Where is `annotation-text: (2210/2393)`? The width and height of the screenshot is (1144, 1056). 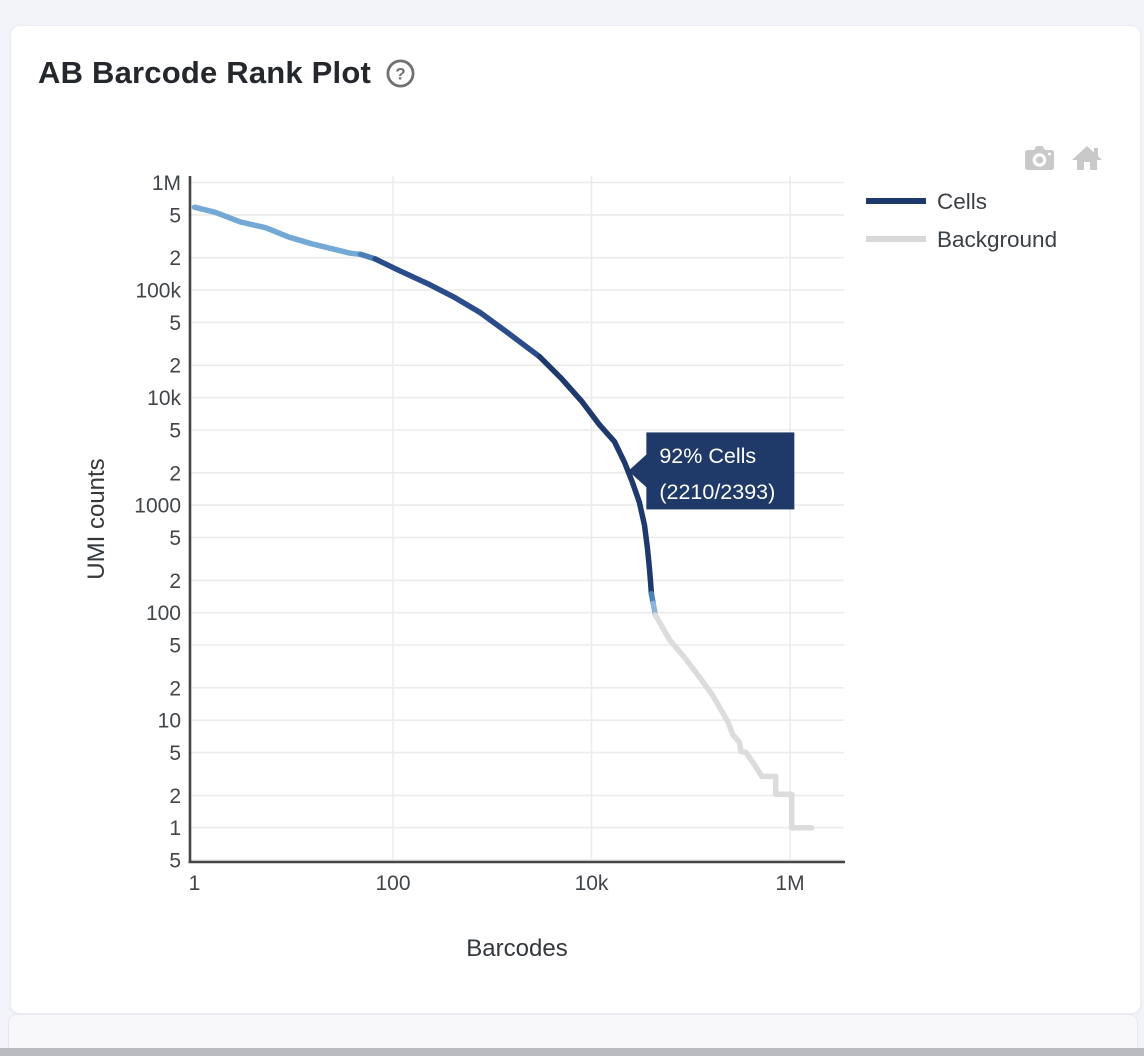
annotation-text: (2210/2393) is located at coordinates (717, 492).